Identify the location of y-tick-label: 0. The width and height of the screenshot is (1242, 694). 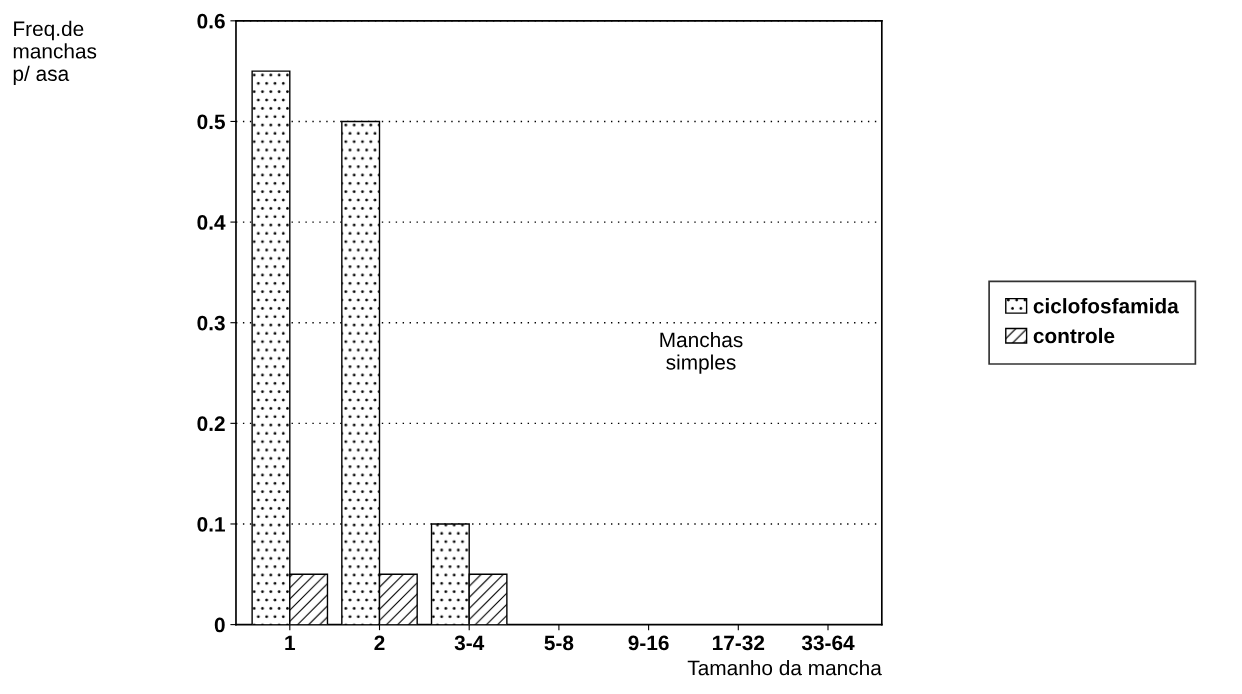
(219, 625).